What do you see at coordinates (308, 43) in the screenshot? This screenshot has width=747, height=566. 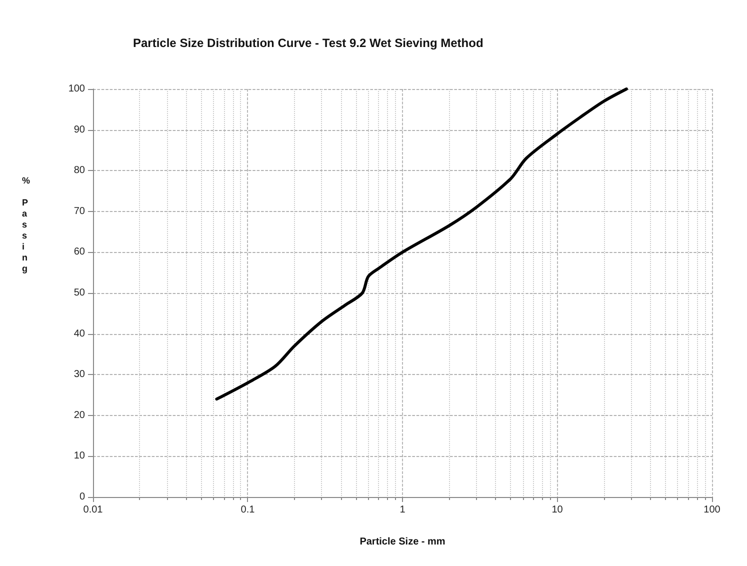 I see `chart-title: Particle Size Distribution Curve - Test 9.2 Wet Sieving Method` at bounding box center [308, 43].